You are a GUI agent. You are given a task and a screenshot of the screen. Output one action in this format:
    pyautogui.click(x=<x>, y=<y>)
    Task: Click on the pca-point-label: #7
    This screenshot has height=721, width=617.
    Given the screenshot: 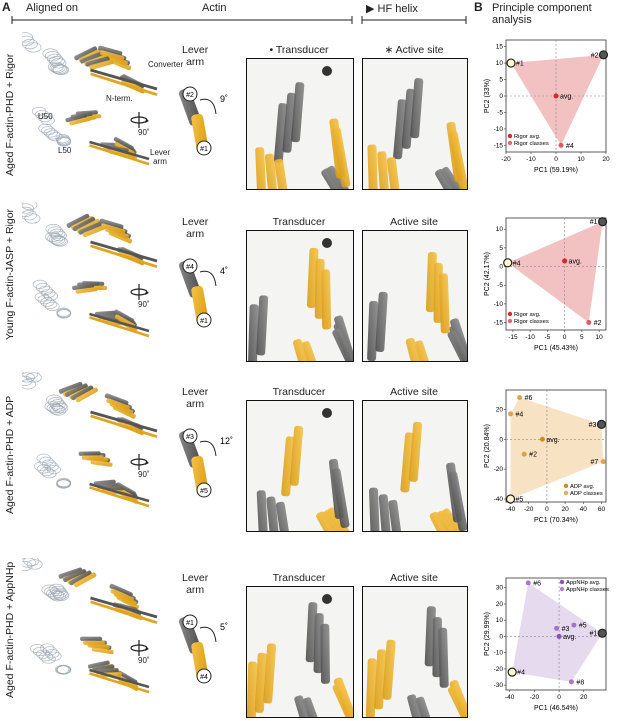 What is the action you would take?
    pyautogui.click(x=594, y=462)
    